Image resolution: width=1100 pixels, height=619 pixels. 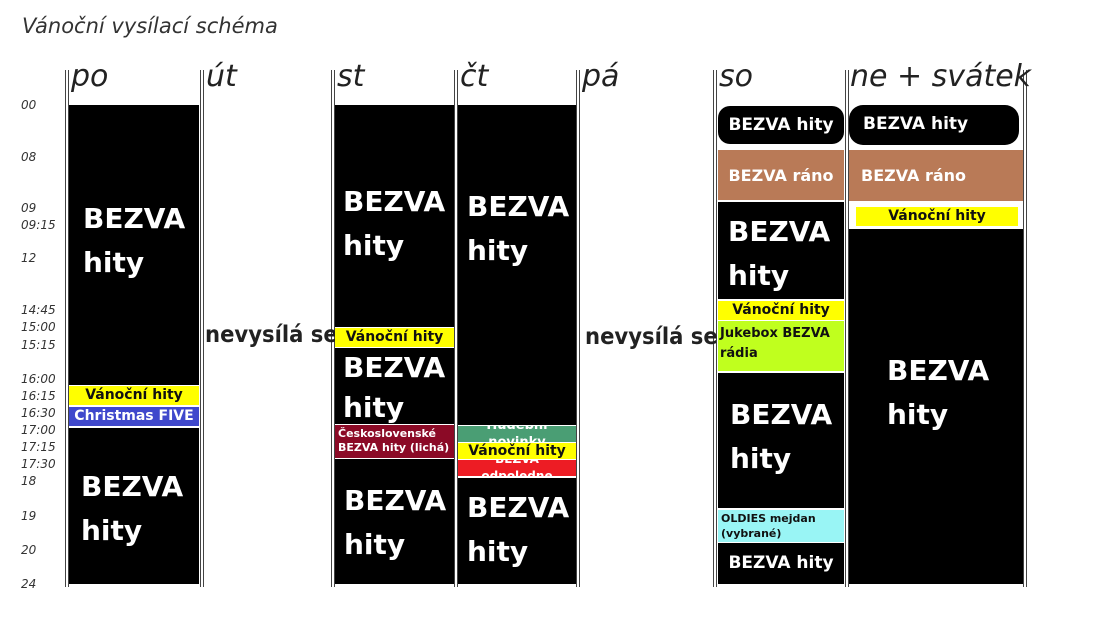 What do you see at coordinates (29, 258) in the screenshot?
I see `time-label: 12` at bounding box center [29, 258].